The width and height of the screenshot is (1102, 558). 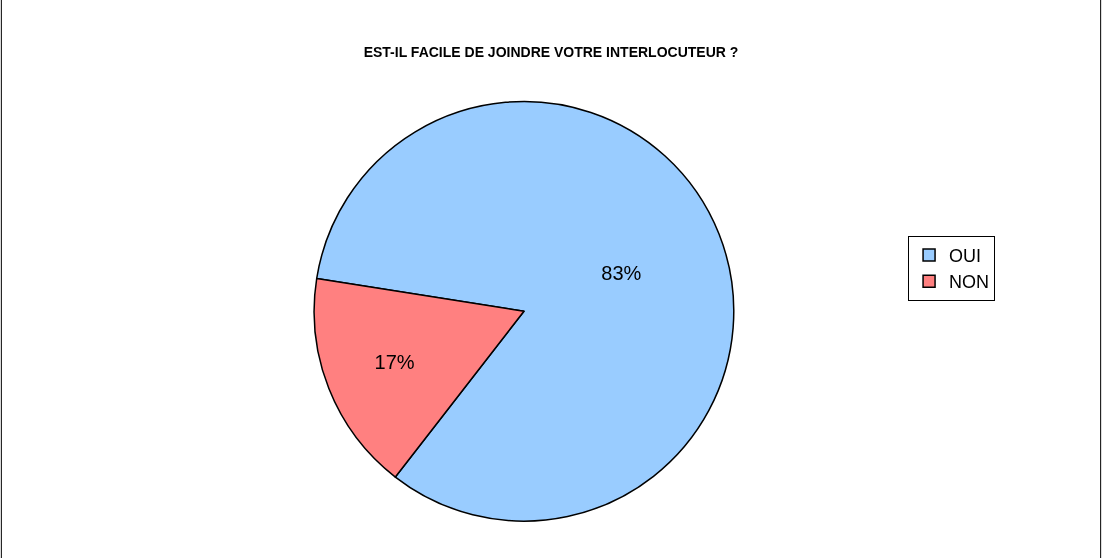 What do you see at coordinates (969, 282) in the screenshot?
I see `legend-label: NON` at bounding box center [969, 282].